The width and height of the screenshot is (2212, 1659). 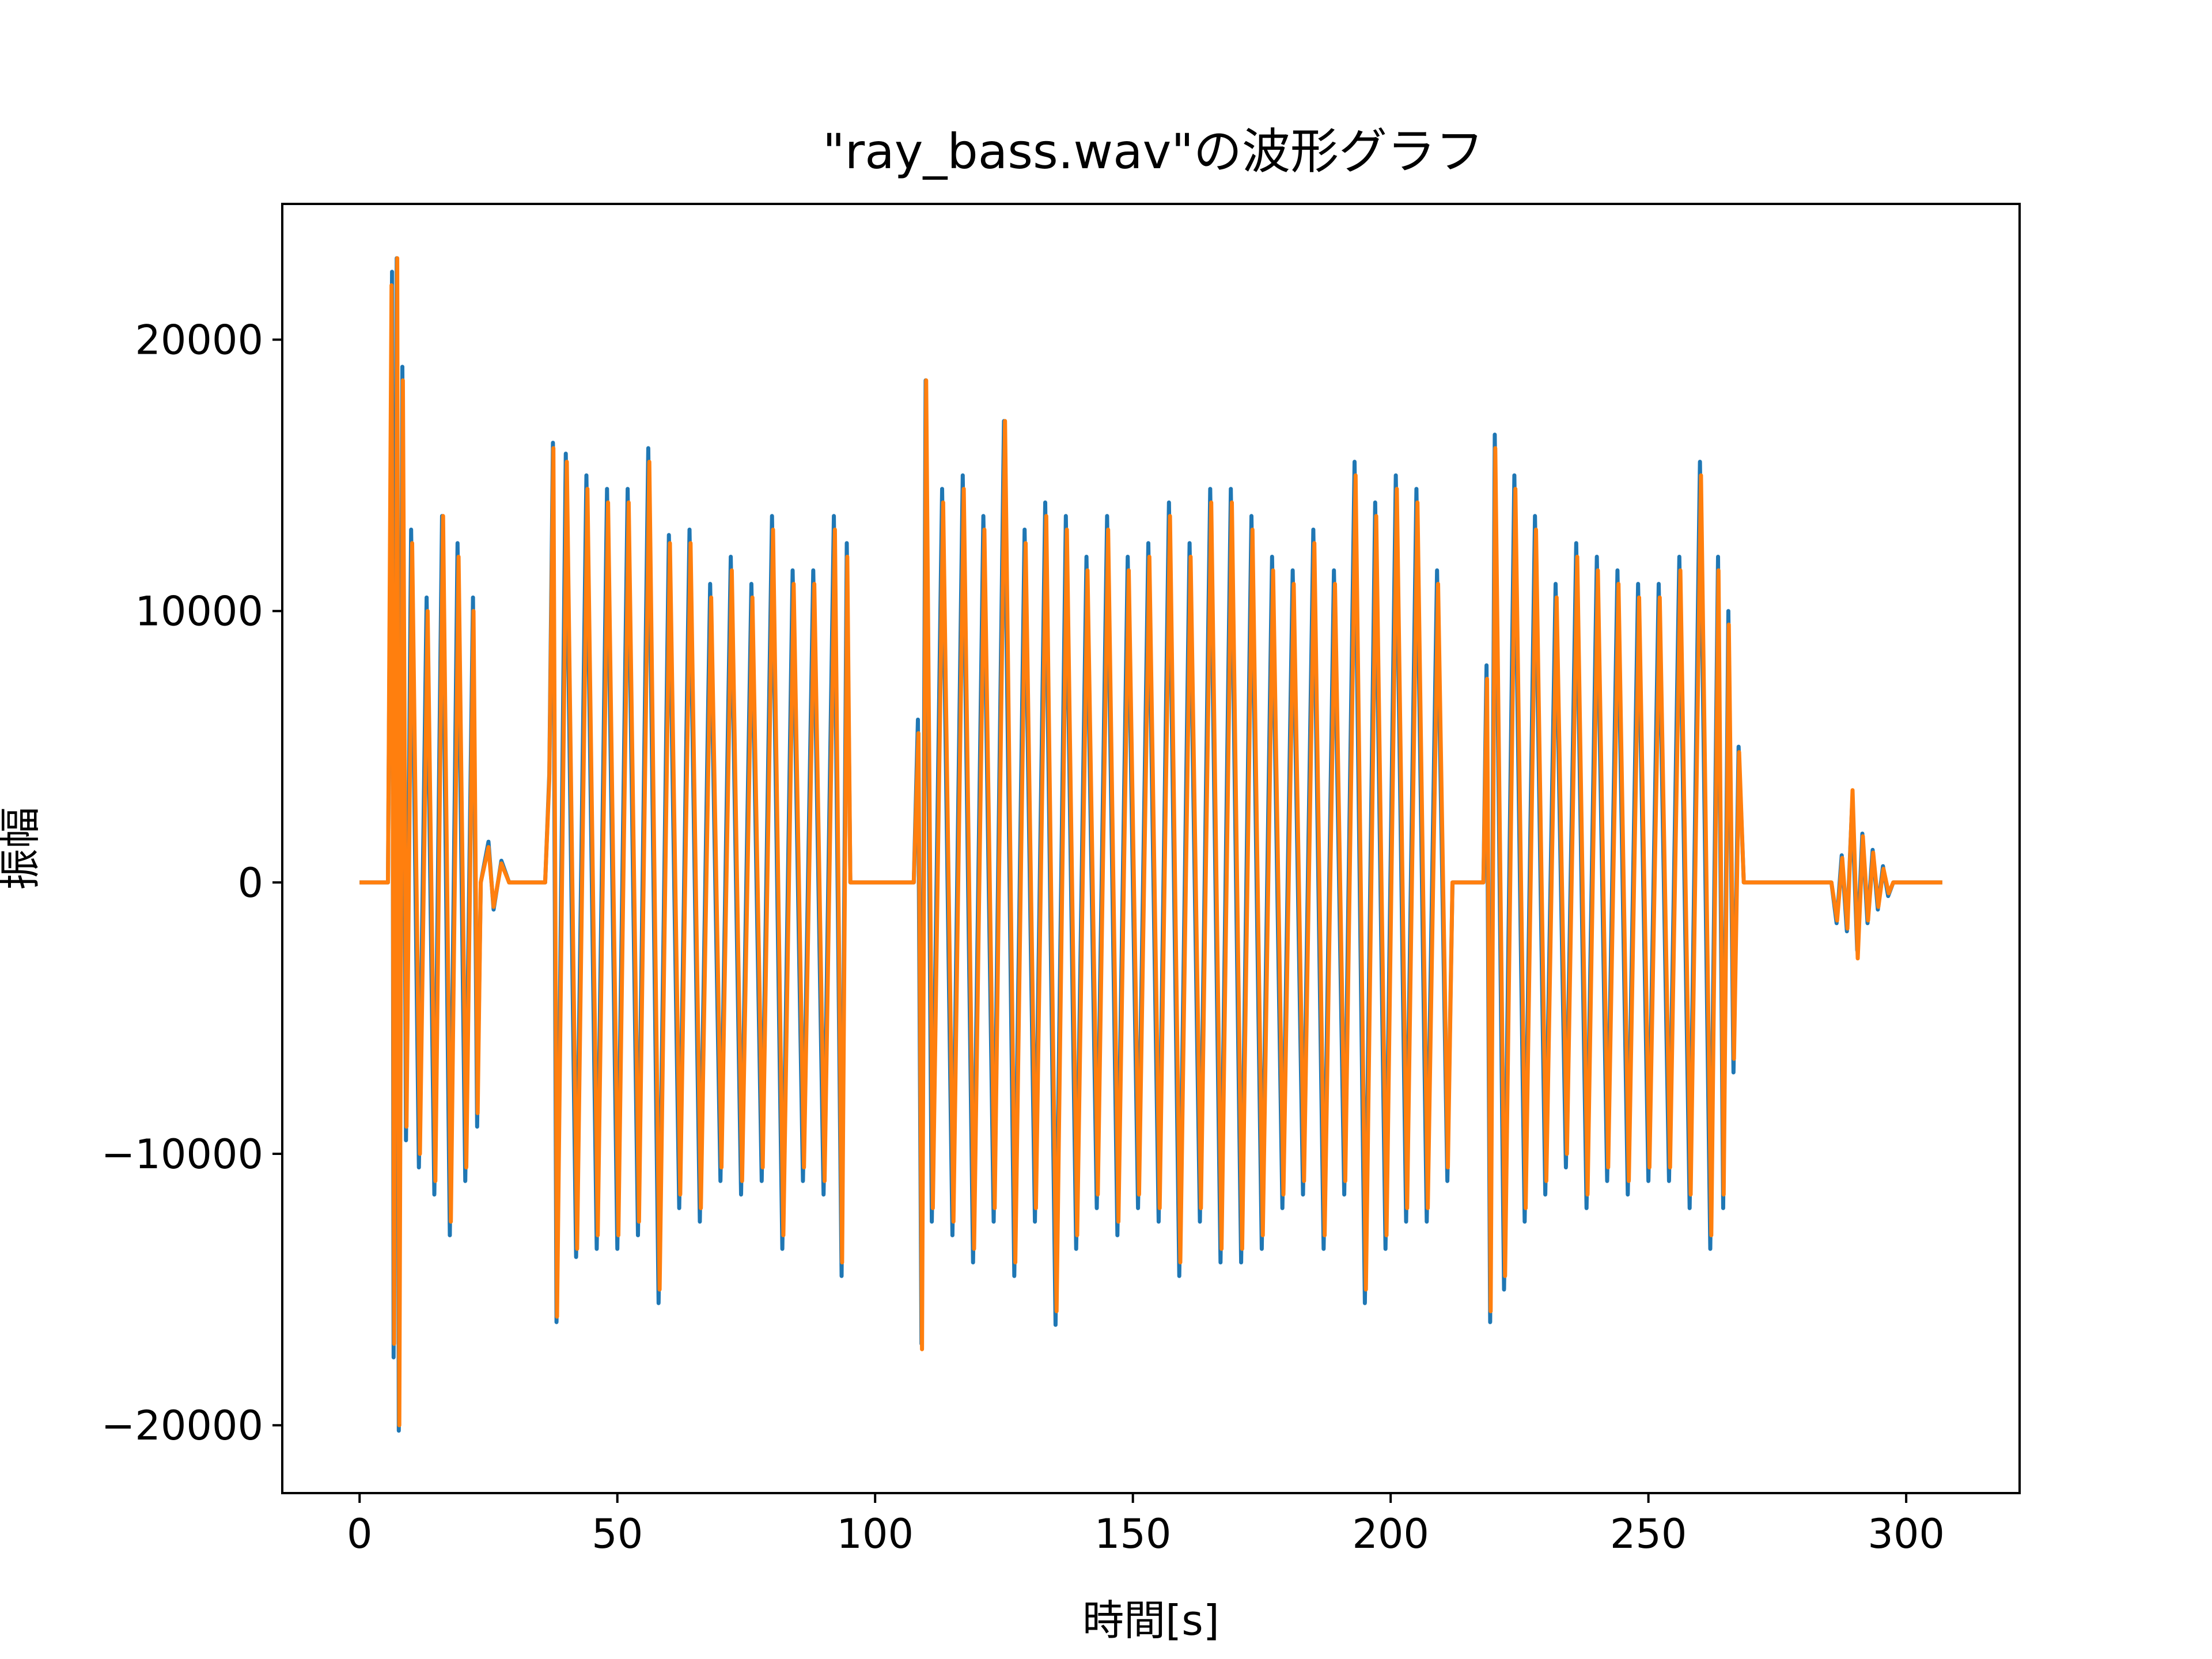 What do you see at coordinates (182, 1425) in the screenshot?
I see `y-tick-label: −20000` at bounding box center [182, 1425].